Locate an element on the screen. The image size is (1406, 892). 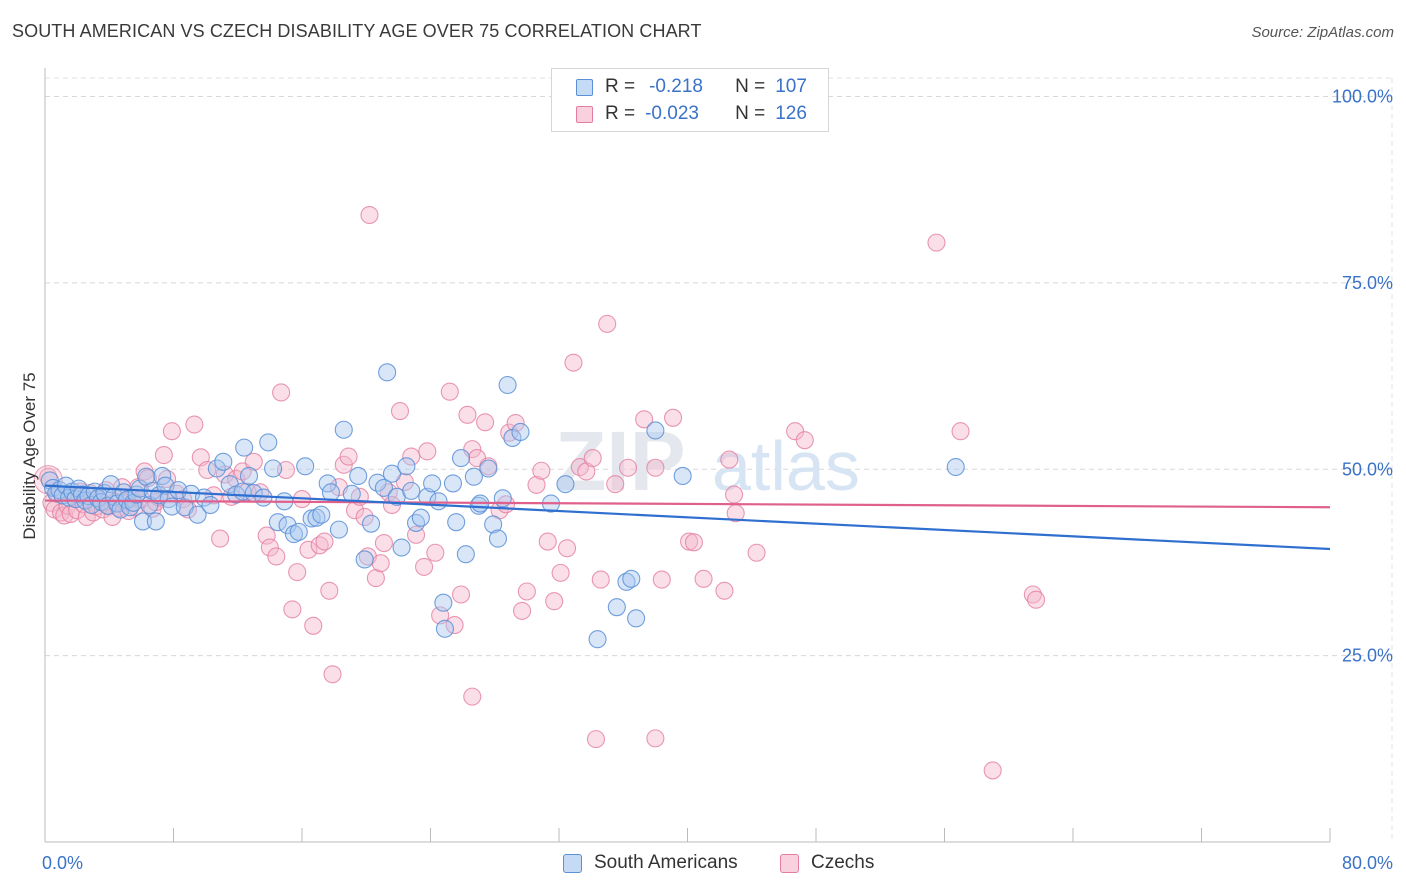
series-legend: South Americans Czechs is located at coordinates (703, 865).